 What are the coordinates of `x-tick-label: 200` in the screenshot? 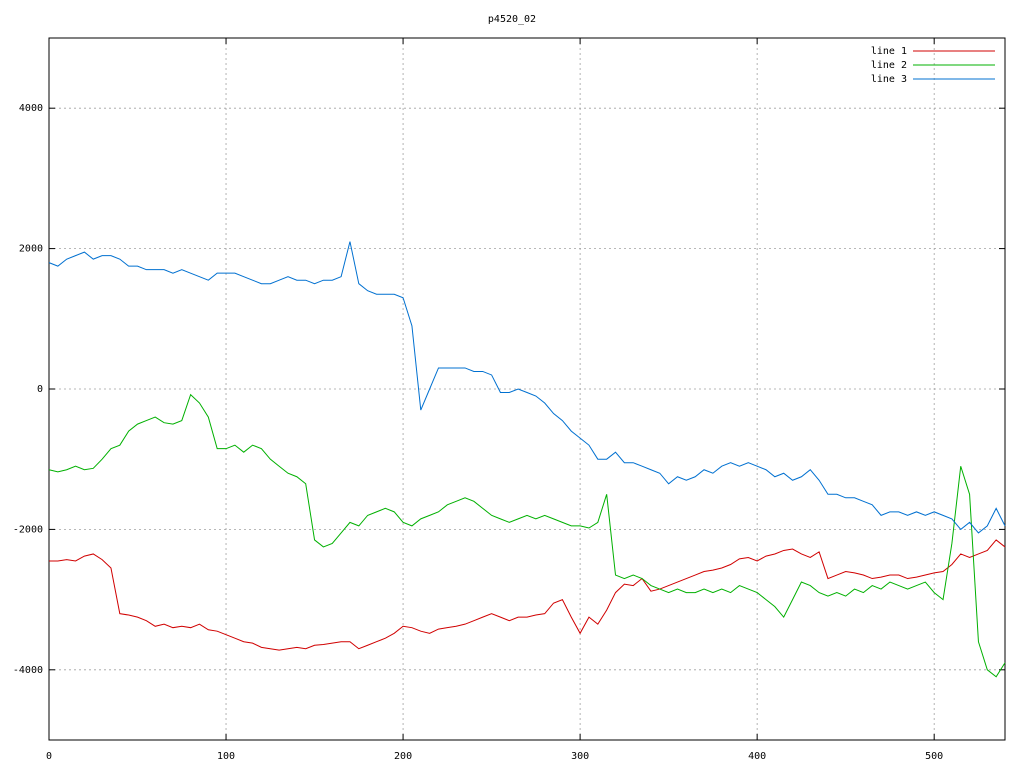 It's located at (403, 756).